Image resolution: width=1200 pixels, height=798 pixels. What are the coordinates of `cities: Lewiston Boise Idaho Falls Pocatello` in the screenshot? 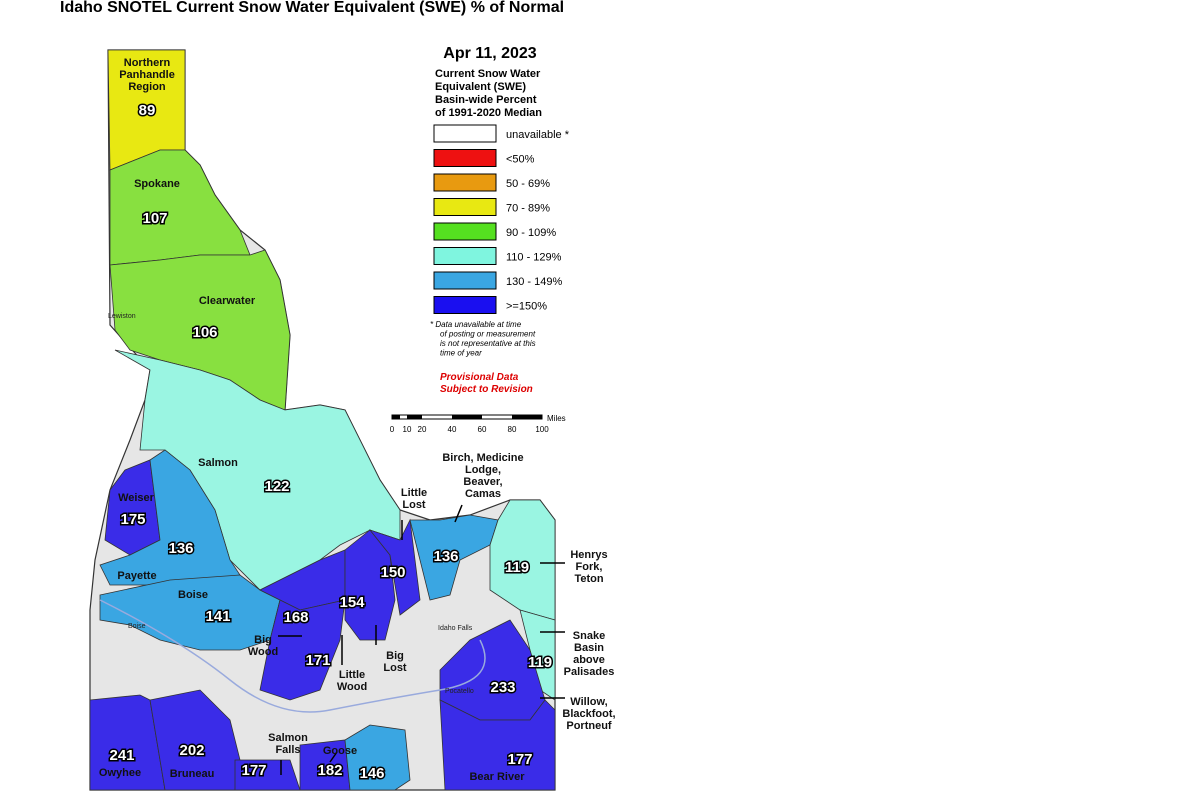 It's located at (291, 504).